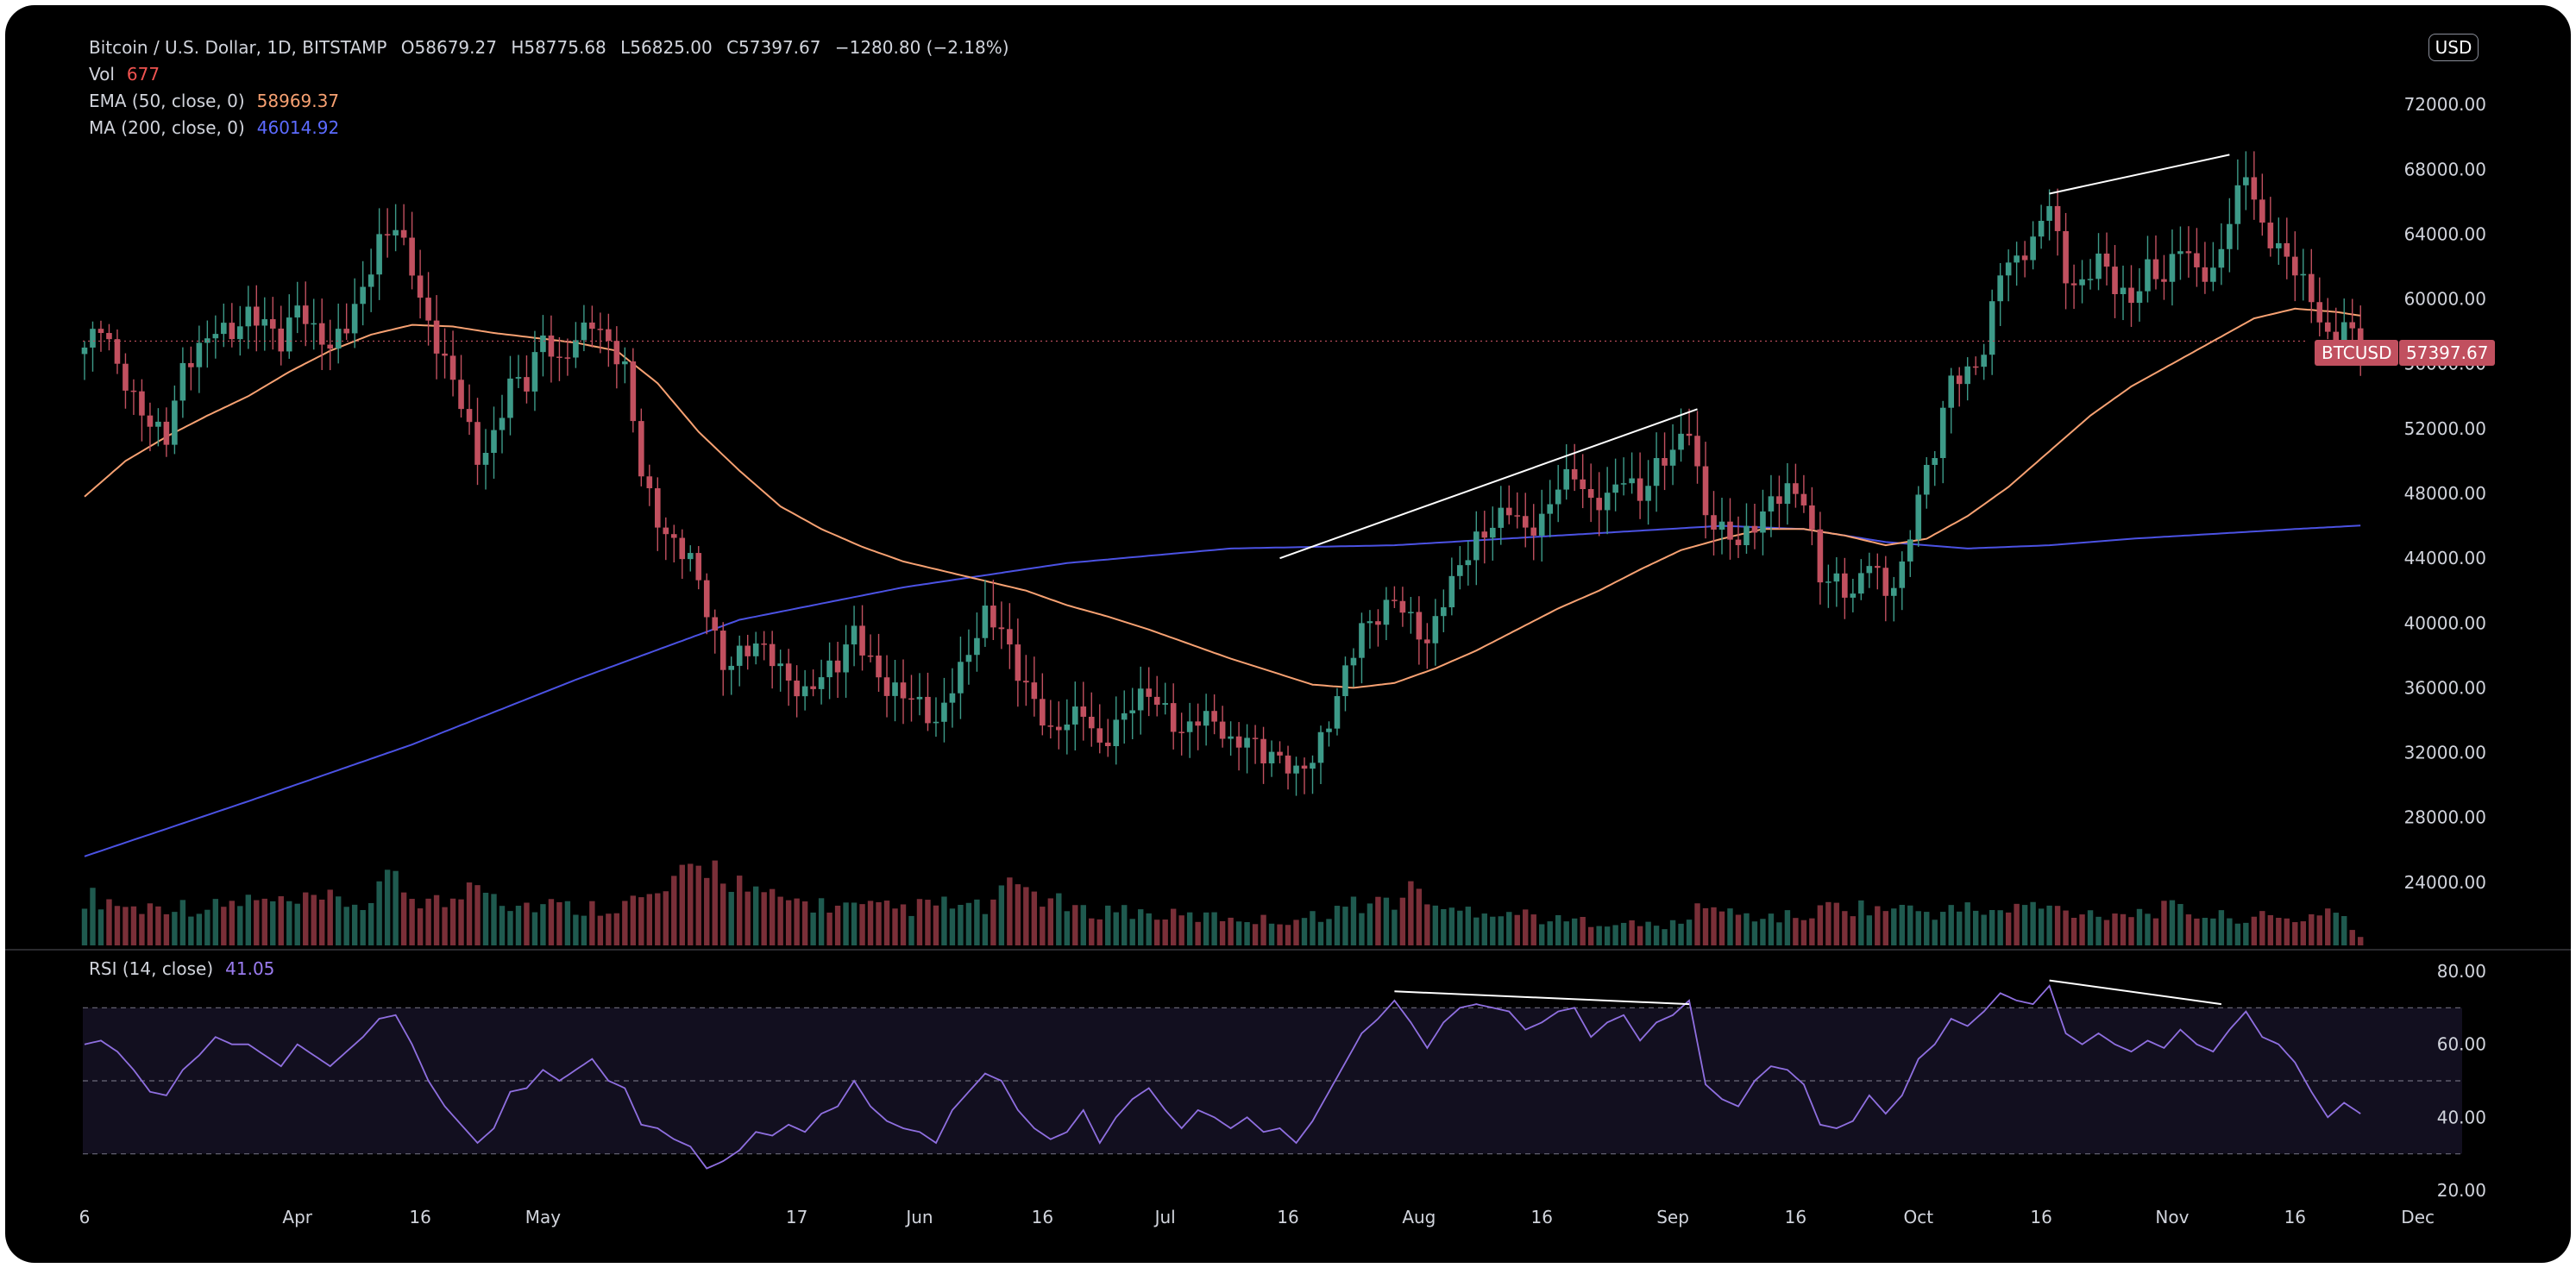 This screenshot has width=2576, height=1268. What do you see at coordinates (102, 74) in the screenshot?
I see `volume-label: Vol` at bounding box center [102, 74].